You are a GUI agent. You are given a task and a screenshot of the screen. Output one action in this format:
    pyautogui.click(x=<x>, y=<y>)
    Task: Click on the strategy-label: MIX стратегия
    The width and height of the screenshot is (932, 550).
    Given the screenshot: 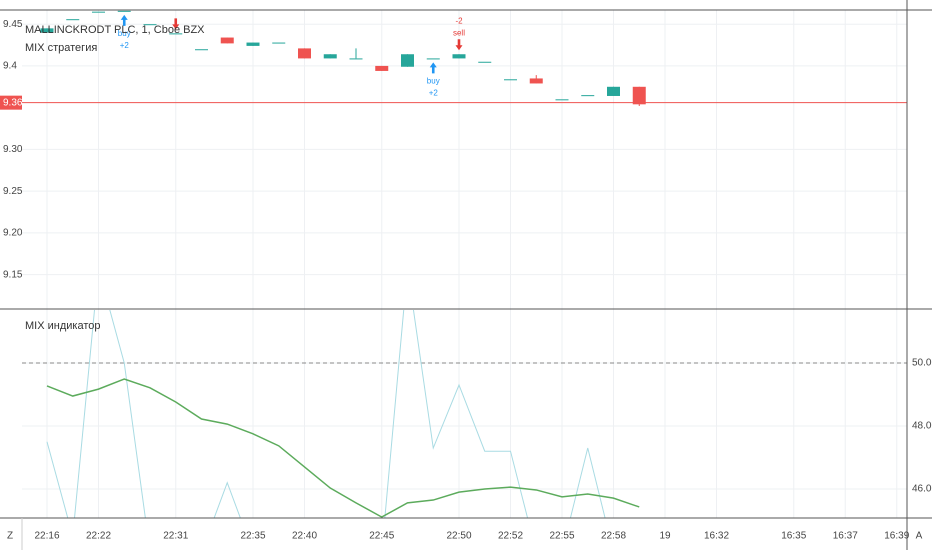 What is the action you would take?
    pyautogui.click(x=61, y=48)
    